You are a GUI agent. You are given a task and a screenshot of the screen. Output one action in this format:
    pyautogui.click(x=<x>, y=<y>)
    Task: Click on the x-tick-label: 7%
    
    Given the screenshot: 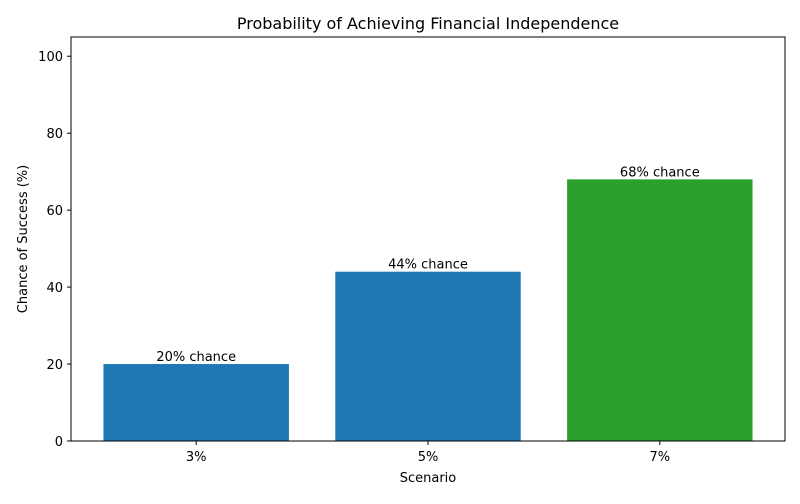 What is the action you would take?
    pyautogui.click(x=660, y=457)
    